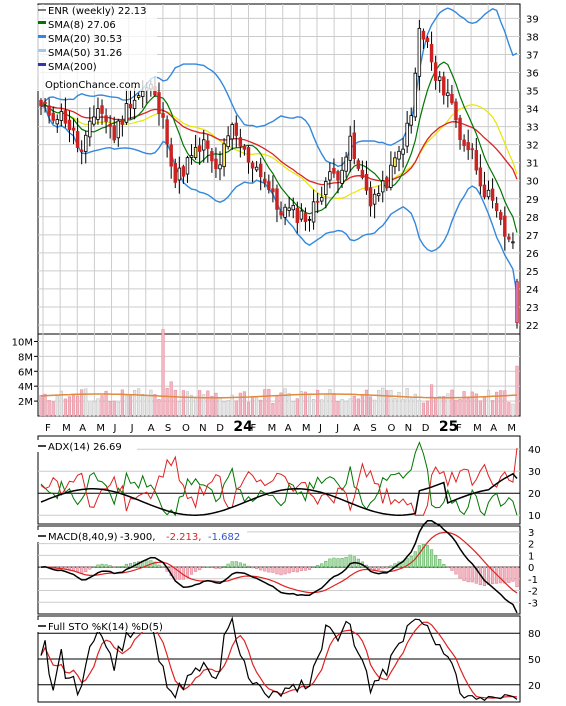 Image resolution: width=566 pixels, height=706 pixels. What do you see at coordinates (534, 483) in the screenshot?
I see `adx-axis: 10 20 30 40` at bounding box center [534, 483].